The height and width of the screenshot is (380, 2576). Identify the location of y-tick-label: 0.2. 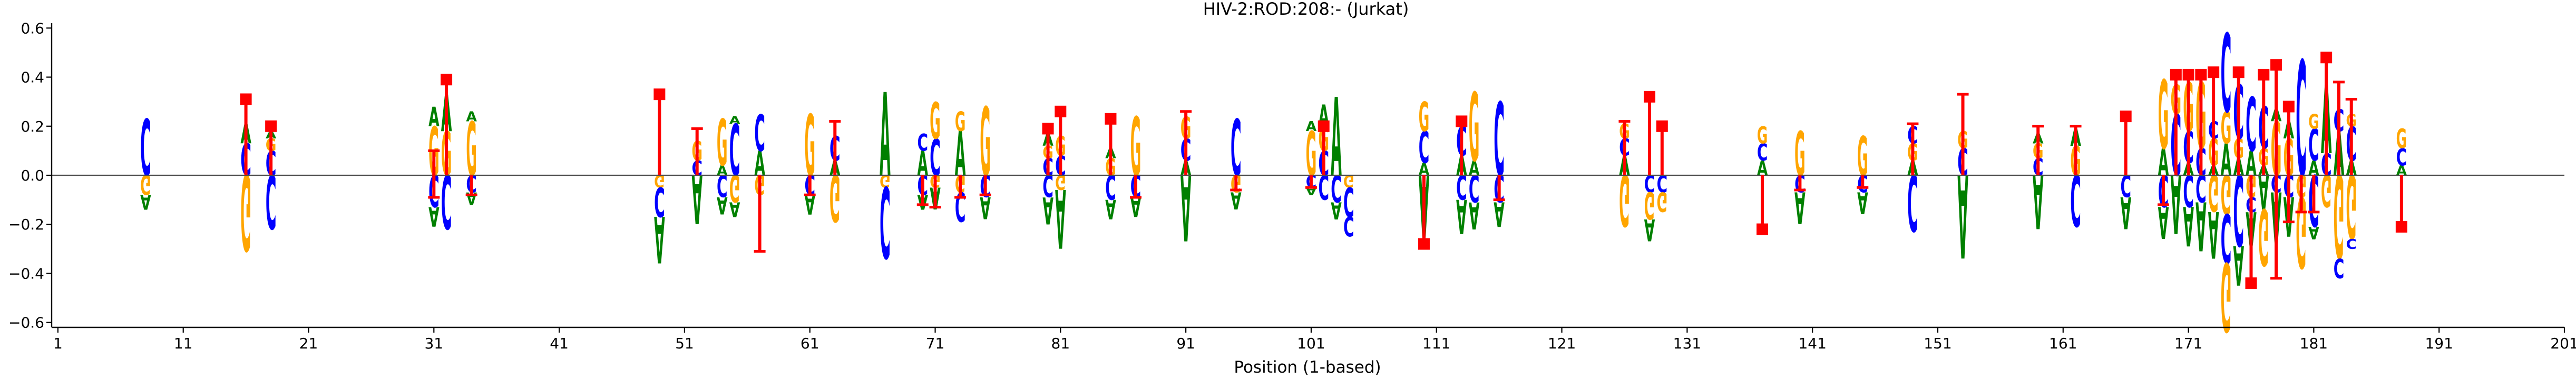
(32, 126).